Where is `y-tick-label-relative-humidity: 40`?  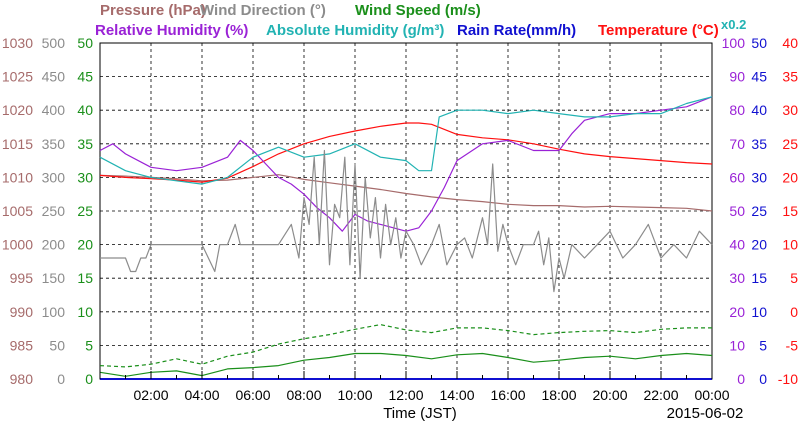 y-tick-label-relative-humidity: 40 is located at coordinates (737, 245).